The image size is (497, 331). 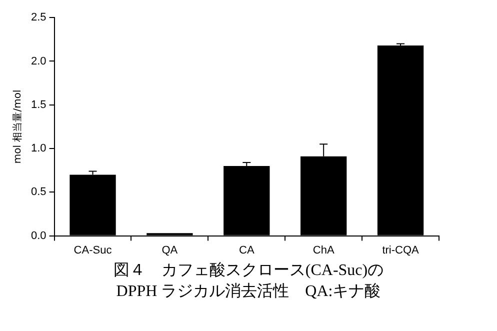 I want to click on x-tick-label: ChA, so click(x=323, y=250).